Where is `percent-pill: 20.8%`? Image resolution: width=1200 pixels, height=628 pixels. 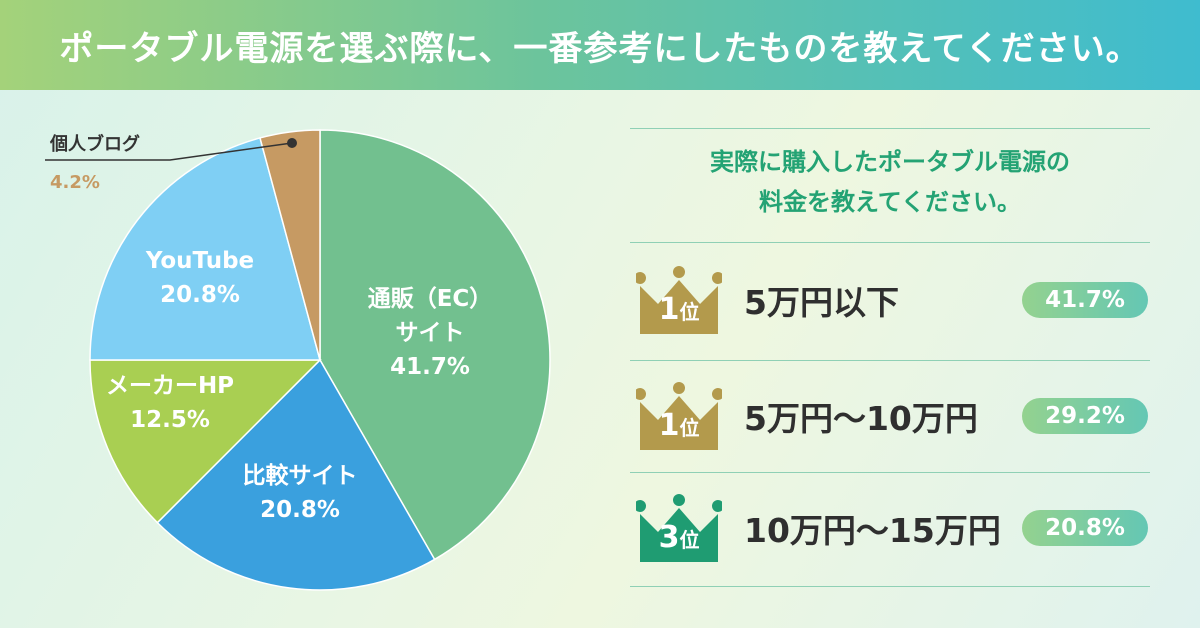 percent-pill: 20.8% is located at coordinates (1085, 528).